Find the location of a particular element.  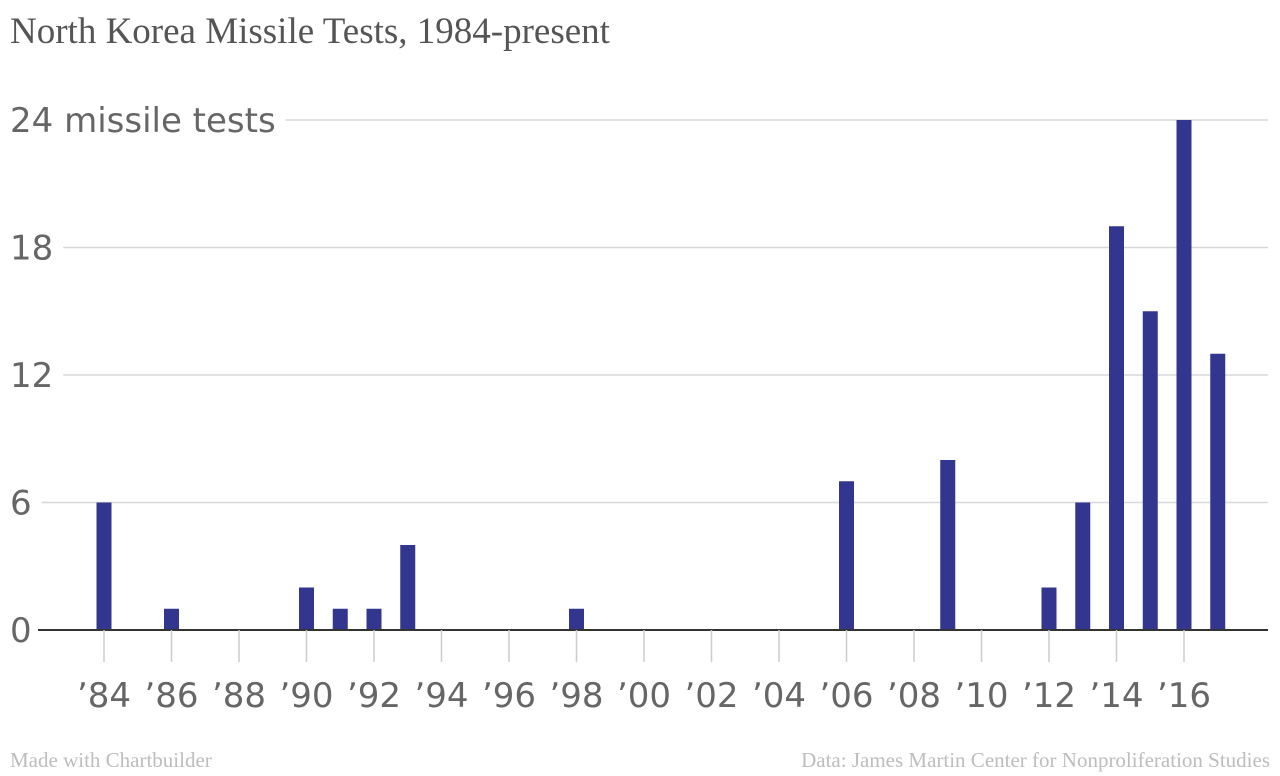

footer-credit: Made with Chartbuilder is located at coordinates (111, 760).